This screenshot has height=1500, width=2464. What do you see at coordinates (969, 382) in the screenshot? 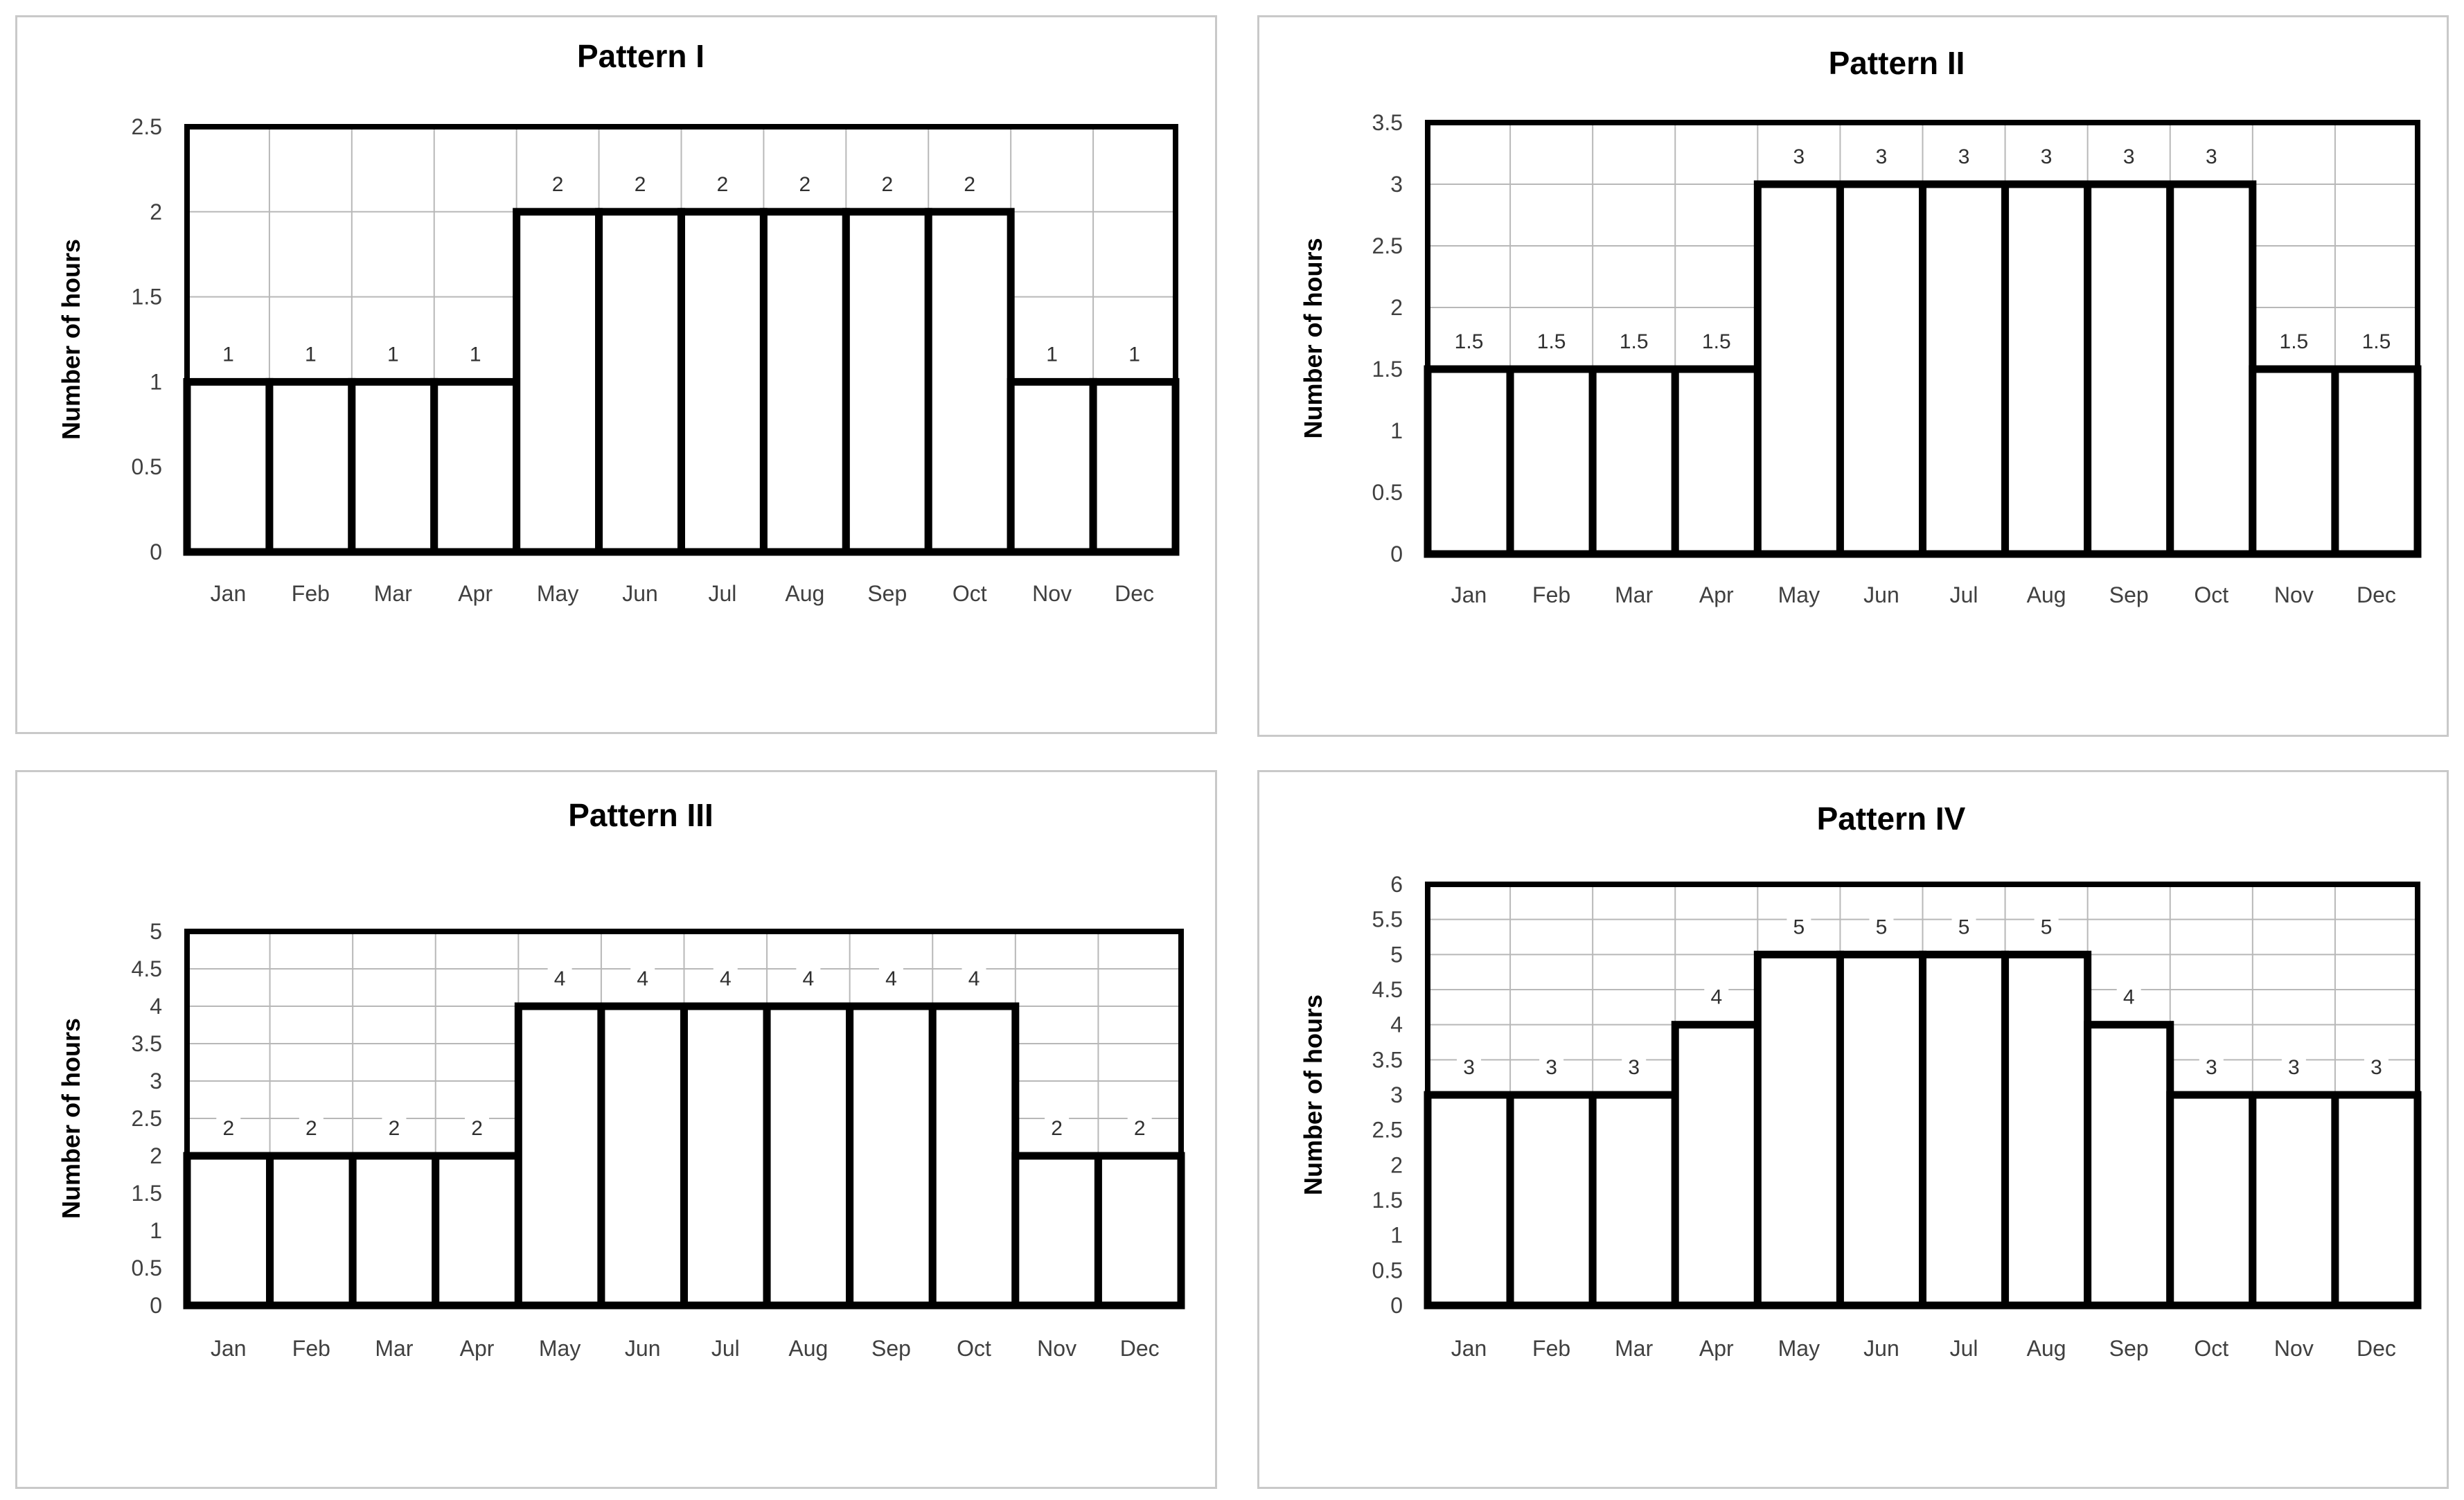
I see `bar-oct` at bounding box center [969, 382].